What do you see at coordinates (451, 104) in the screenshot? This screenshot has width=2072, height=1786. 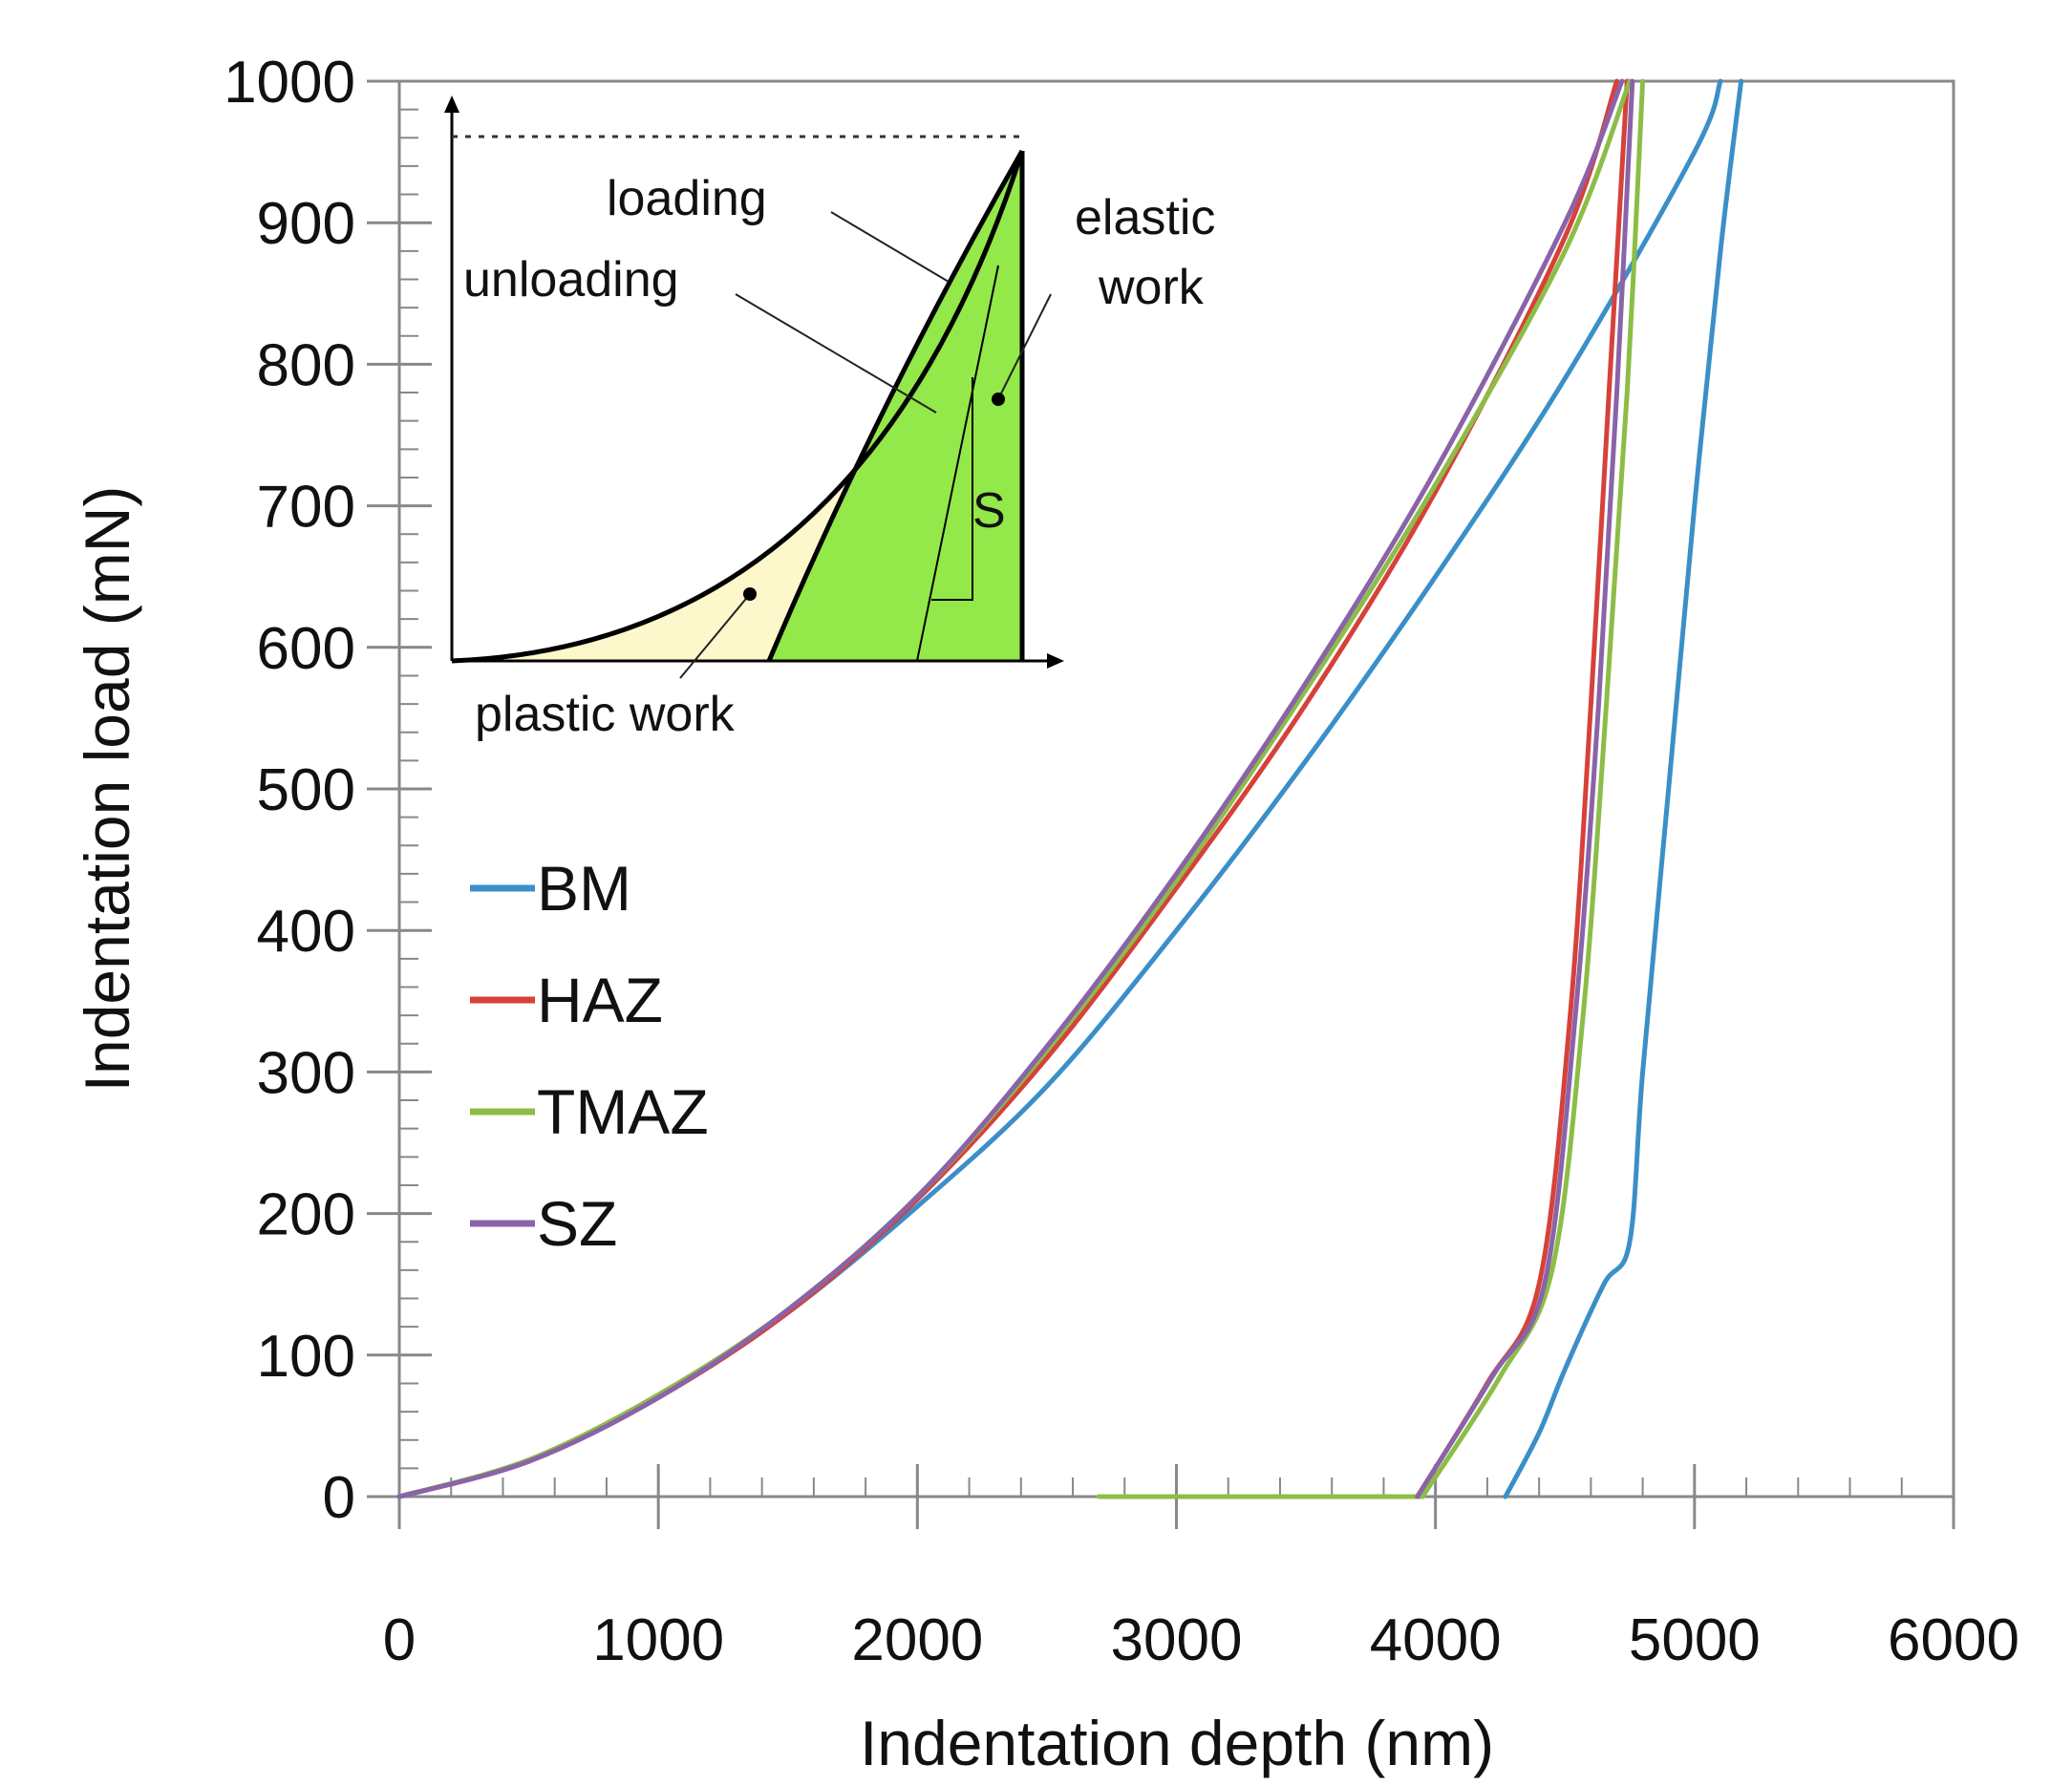 I see `inset-y-arrow` at bounding box center [451, 104].